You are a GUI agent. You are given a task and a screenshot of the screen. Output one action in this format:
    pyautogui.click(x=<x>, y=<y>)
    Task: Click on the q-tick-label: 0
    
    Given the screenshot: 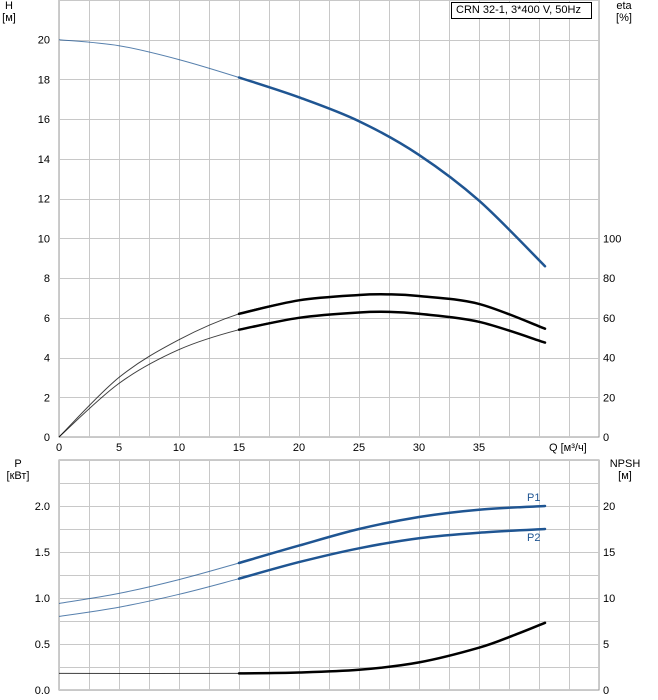 What is the action you would take?
    pyautogui.click(x=59, y=448)
    